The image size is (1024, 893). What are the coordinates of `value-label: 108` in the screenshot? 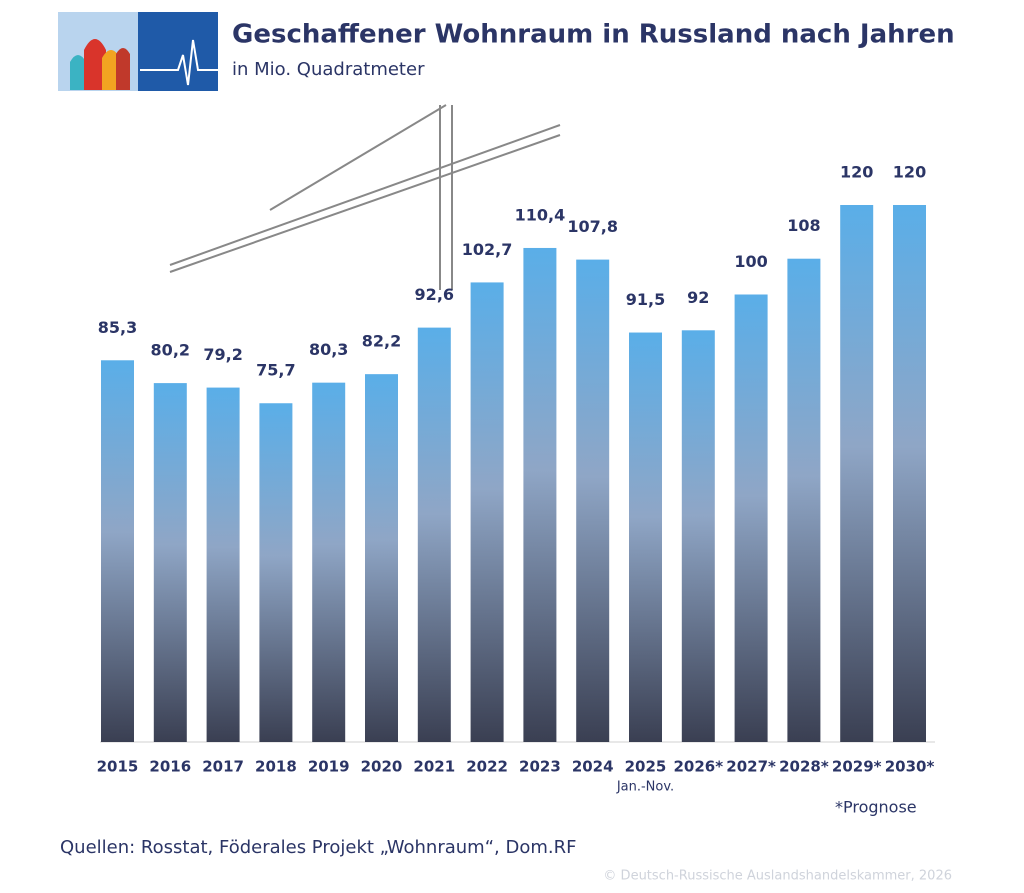 It's located at (803, 225).